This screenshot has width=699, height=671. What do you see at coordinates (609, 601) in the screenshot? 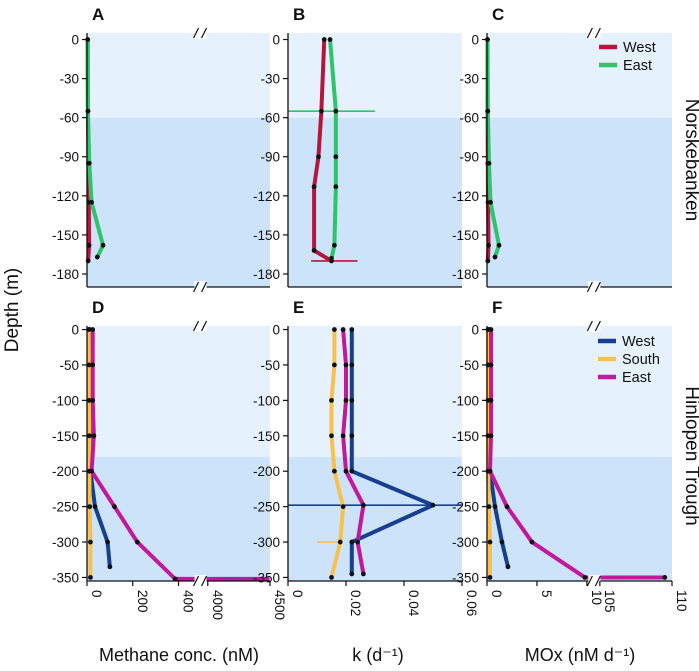
I see `x-tick-label: 105` at bounding box center [609, 601].